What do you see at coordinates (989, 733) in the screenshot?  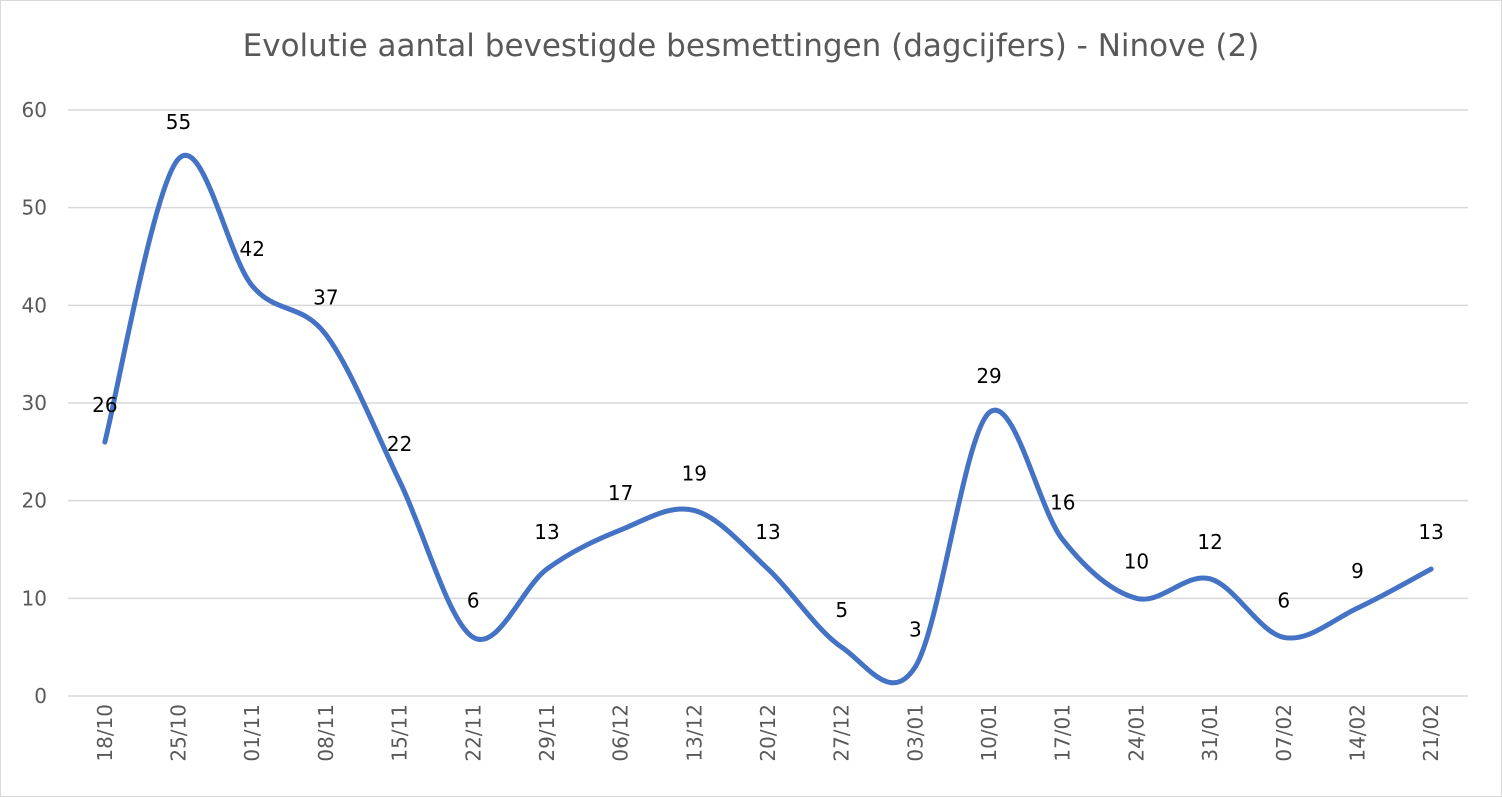 I see `x-tick-label: 10/01` at bounding box center [989, 733].